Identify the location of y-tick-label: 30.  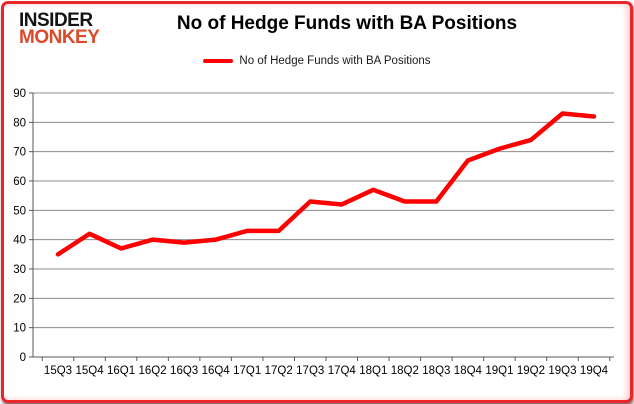
(19, 270).